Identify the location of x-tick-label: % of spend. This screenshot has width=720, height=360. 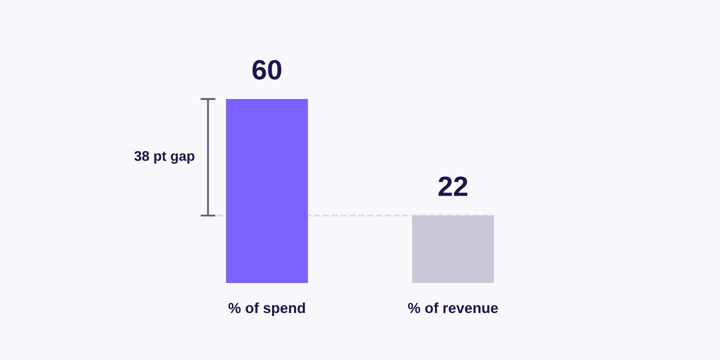
(266, 309).